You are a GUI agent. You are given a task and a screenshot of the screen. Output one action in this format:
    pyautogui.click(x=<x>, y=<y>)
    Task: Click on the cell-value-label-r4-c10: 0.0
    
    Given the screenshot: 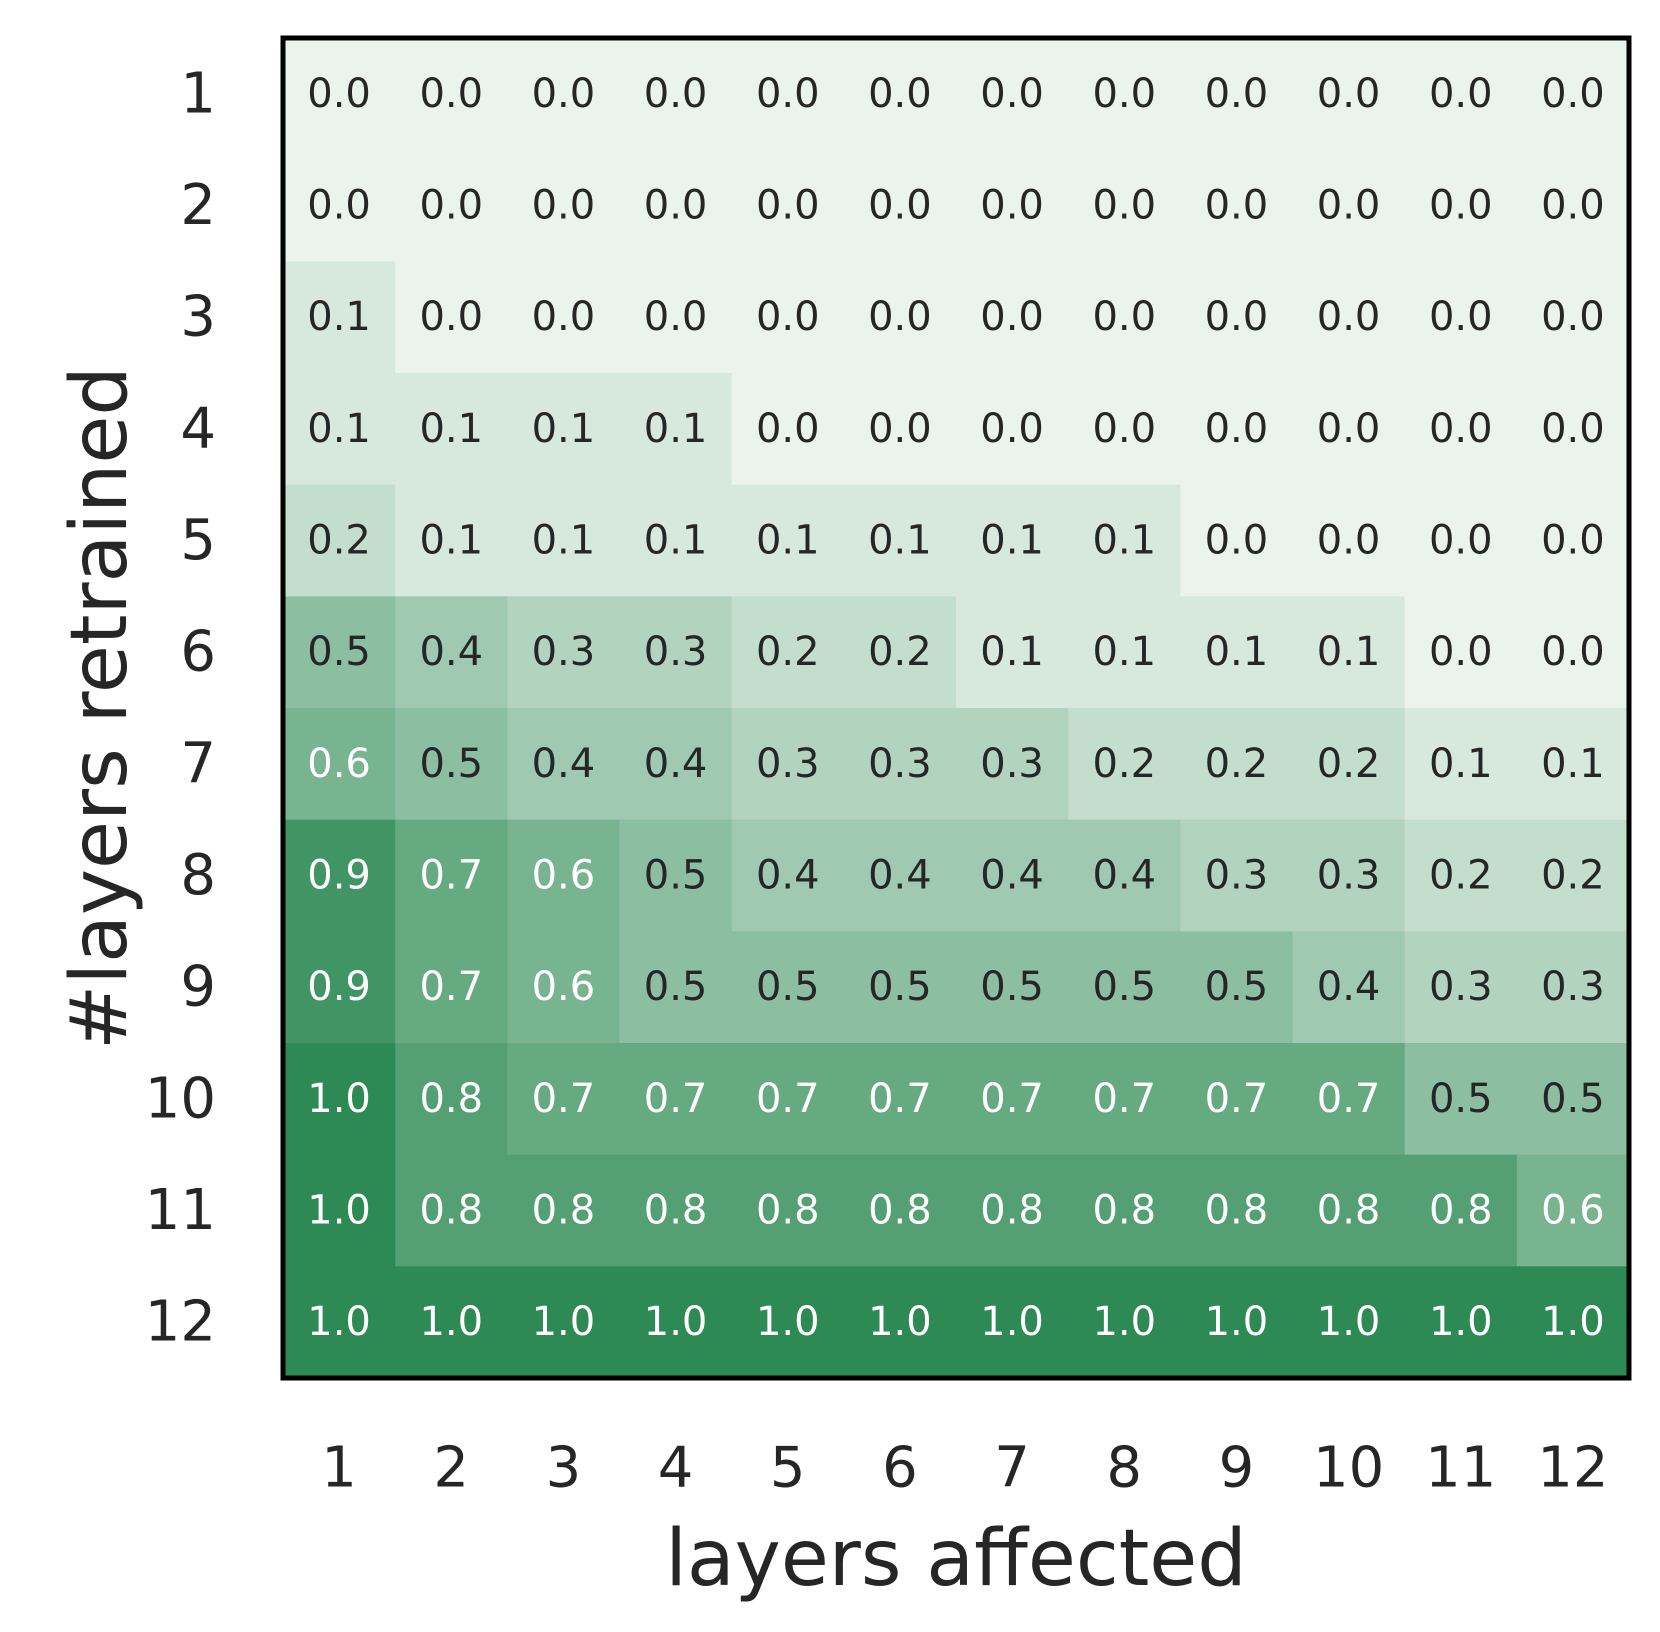 What is the action you would take?
    pyautogui.click(x=1349, y=429)
    